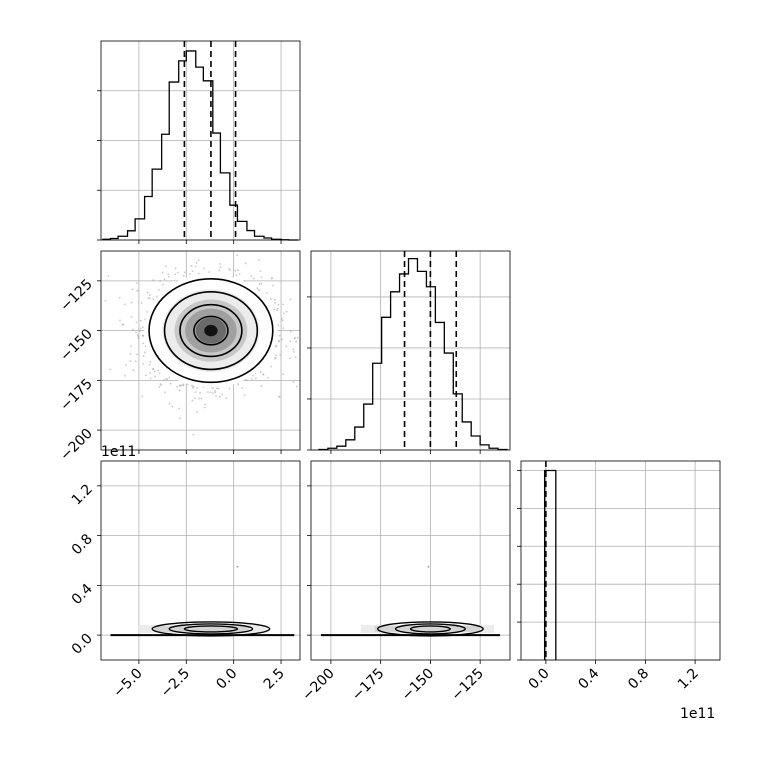 The width and height of the screenshot is (760, 760). Describe the element at coordinates (697, 714) in the screenshot. I see `offset-label-x-param-3: 1e11` at that location.